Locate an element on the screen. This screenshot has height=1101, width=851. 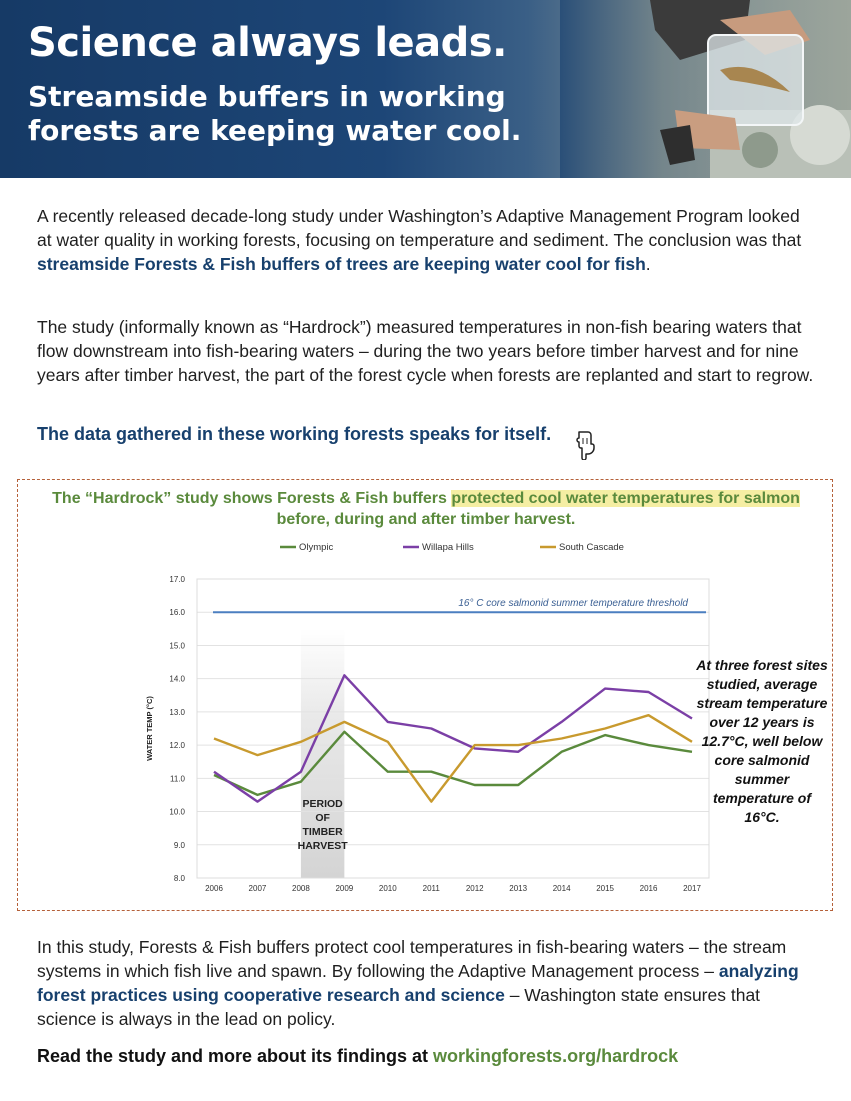
x-tick-label: 2016 is located at coordinates (649, 888).